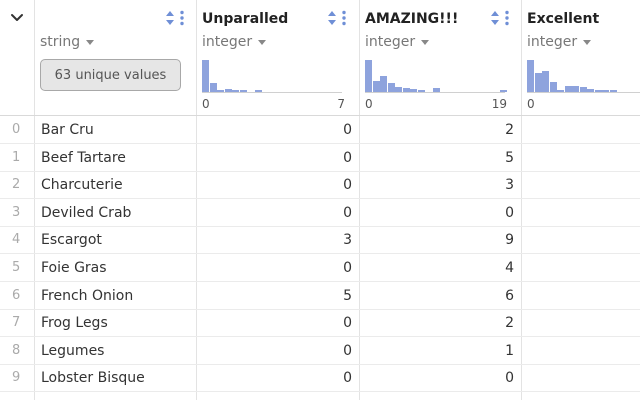  I want to click on cell-unparalled: 3, so click(347, 240).